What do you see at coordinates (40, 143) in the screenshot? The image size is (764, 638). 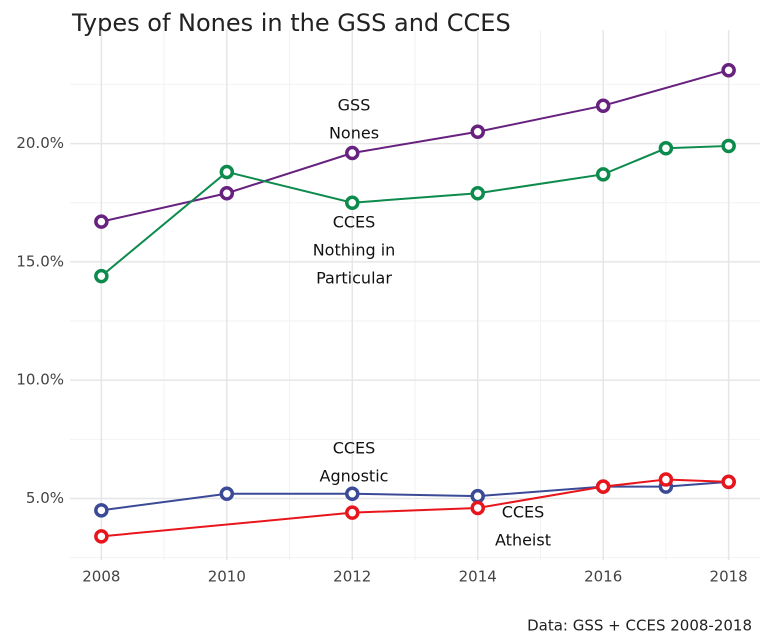 I see `y-tick-label: 20.0%` at bounding box center [40, 143].